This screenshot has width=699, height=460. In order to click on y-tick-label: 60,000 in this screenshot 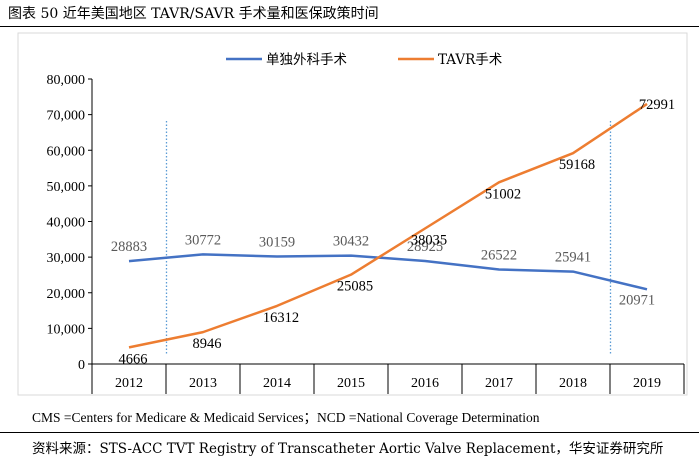, I will do `click(66, 151)`.